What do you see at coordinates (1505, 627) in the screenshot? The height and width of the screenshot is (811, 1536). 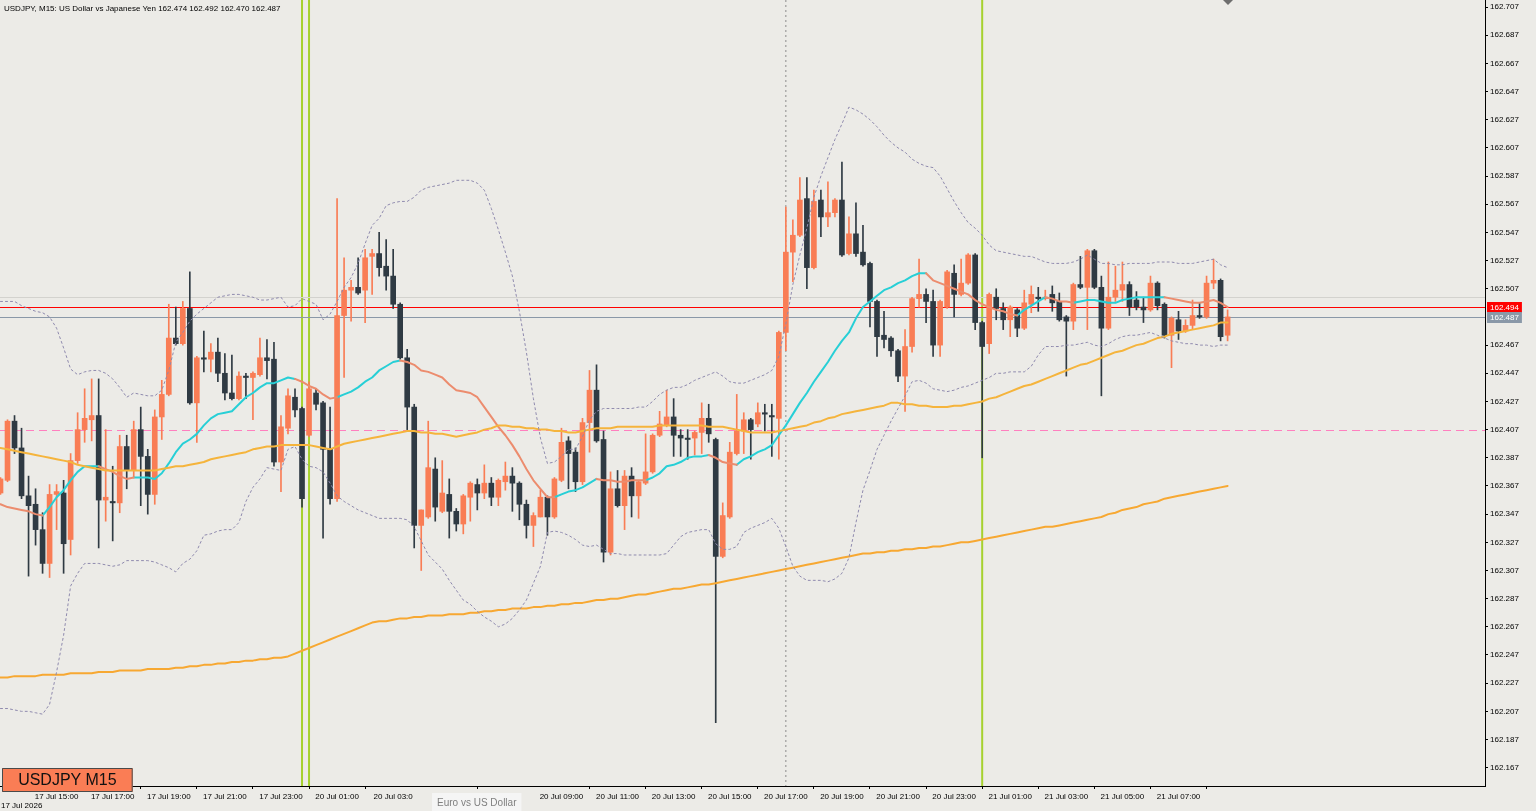 I see `y-tick-label: 162.267` at bounding box center [1505, 627].